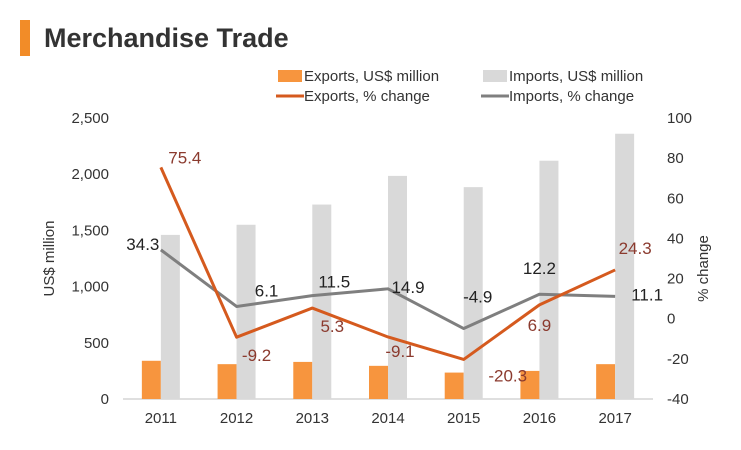 The width and height of the screenshot is (741, 450). Describe the element at coordinates (495, 76) in the screenshot. I see `legend-imports-bar-swatch` at that location.